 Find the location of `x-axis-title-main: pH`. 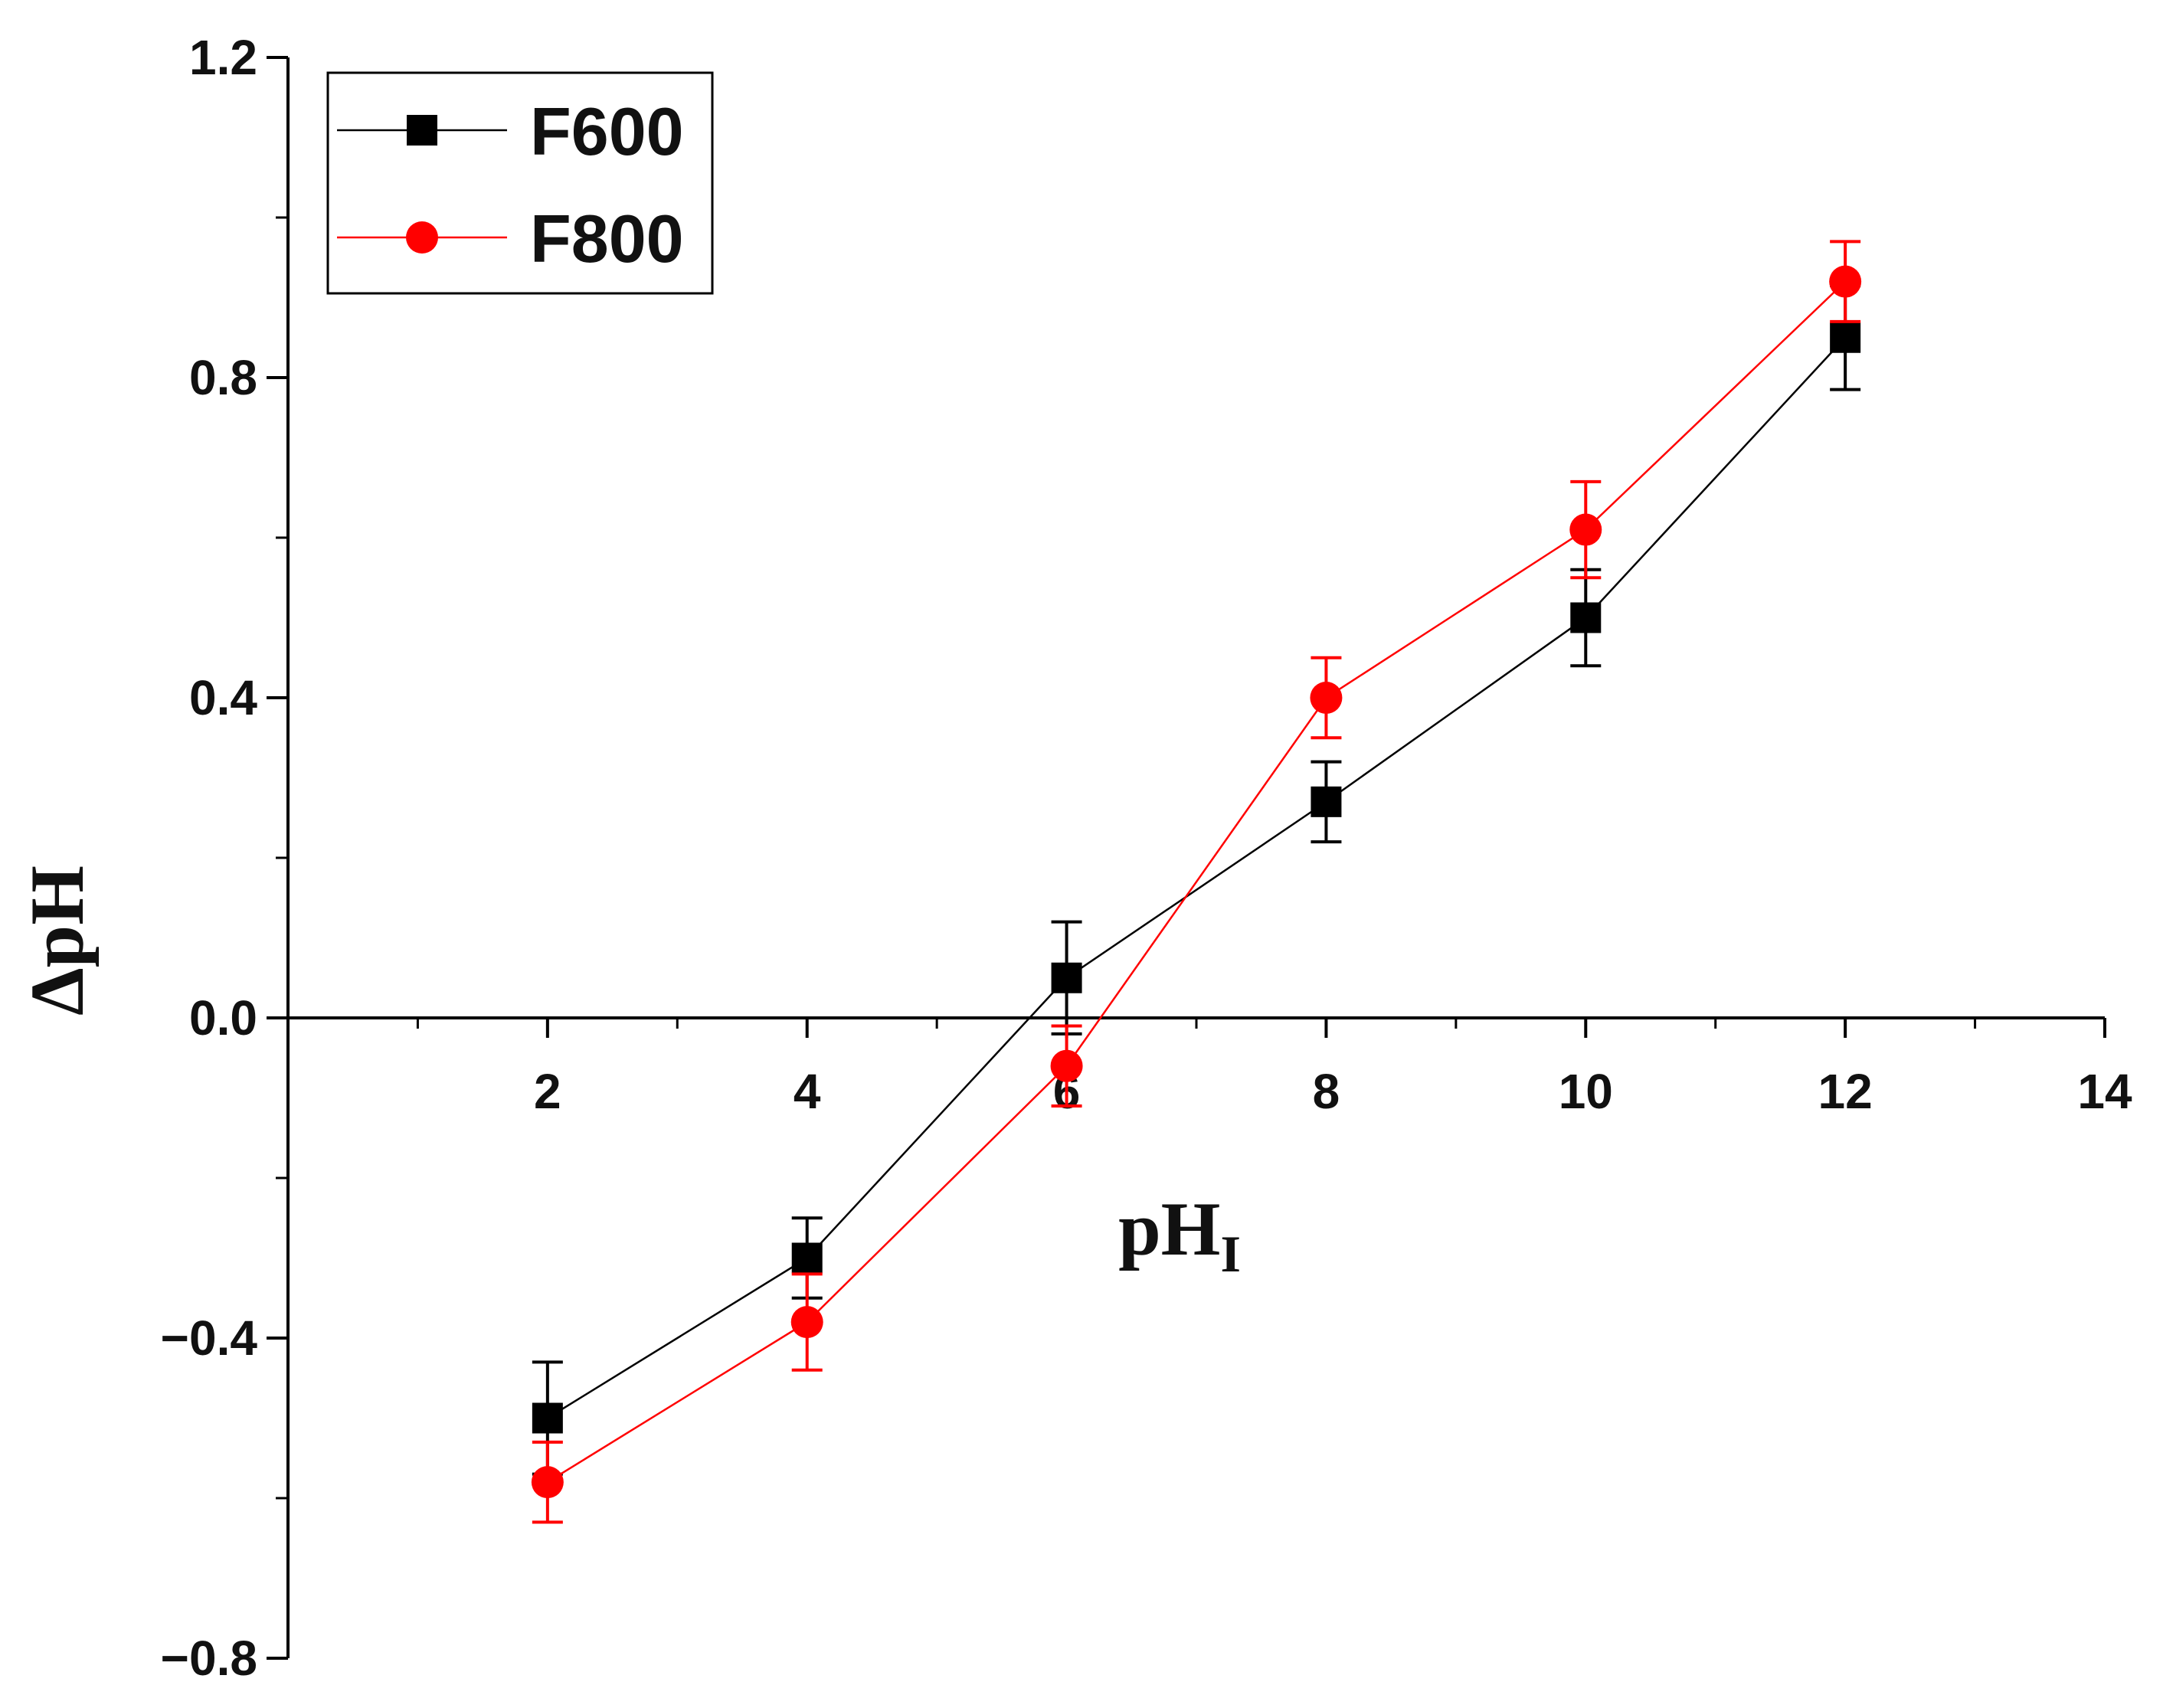

x-axis-title-main: pH is located at coordinates (1169, 1228).